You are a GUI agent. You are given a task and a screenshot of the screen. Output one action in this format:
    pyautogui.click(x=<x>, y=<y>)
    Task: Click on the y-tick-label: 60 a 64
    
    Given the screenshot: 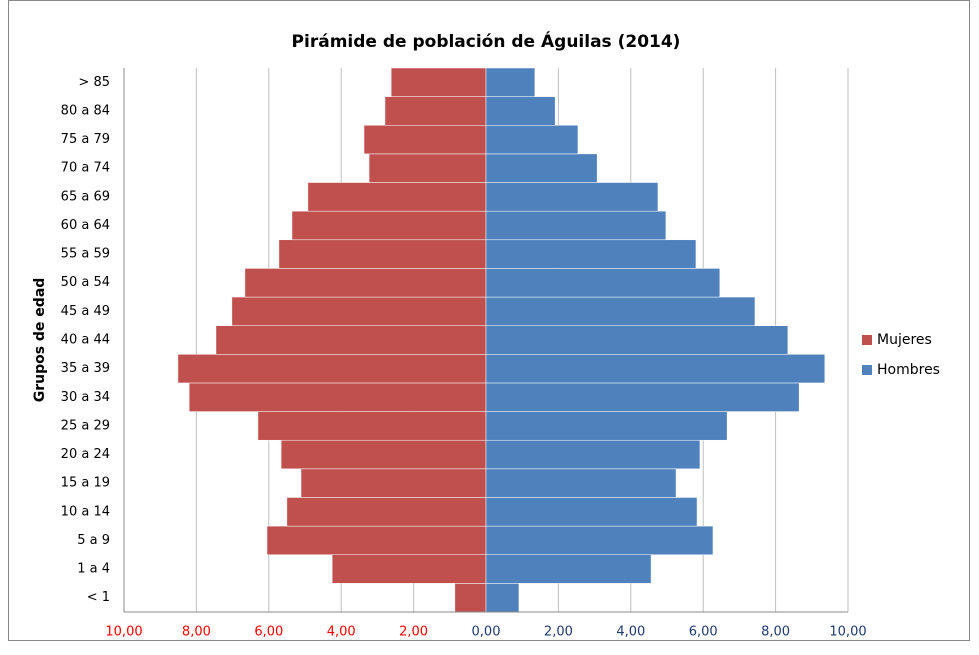 What is the action you would take?
    pyautogui.click(x=85, y=225)
    